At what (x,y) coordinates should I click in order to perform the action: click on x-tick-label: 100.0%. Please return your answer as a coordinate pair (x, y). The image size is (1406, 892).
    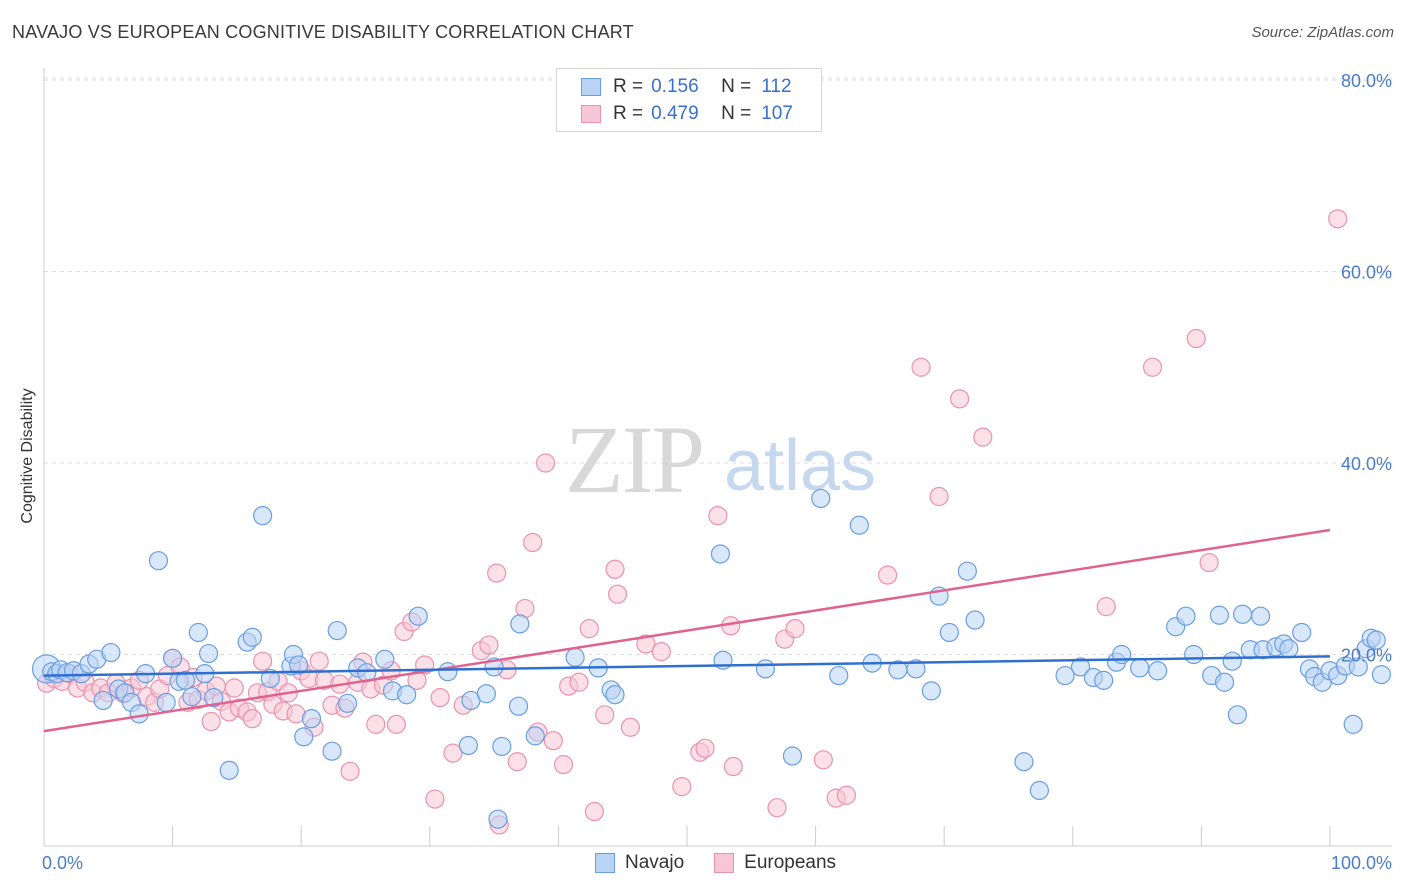
    Looking at the image, I should click on (1361, 863).